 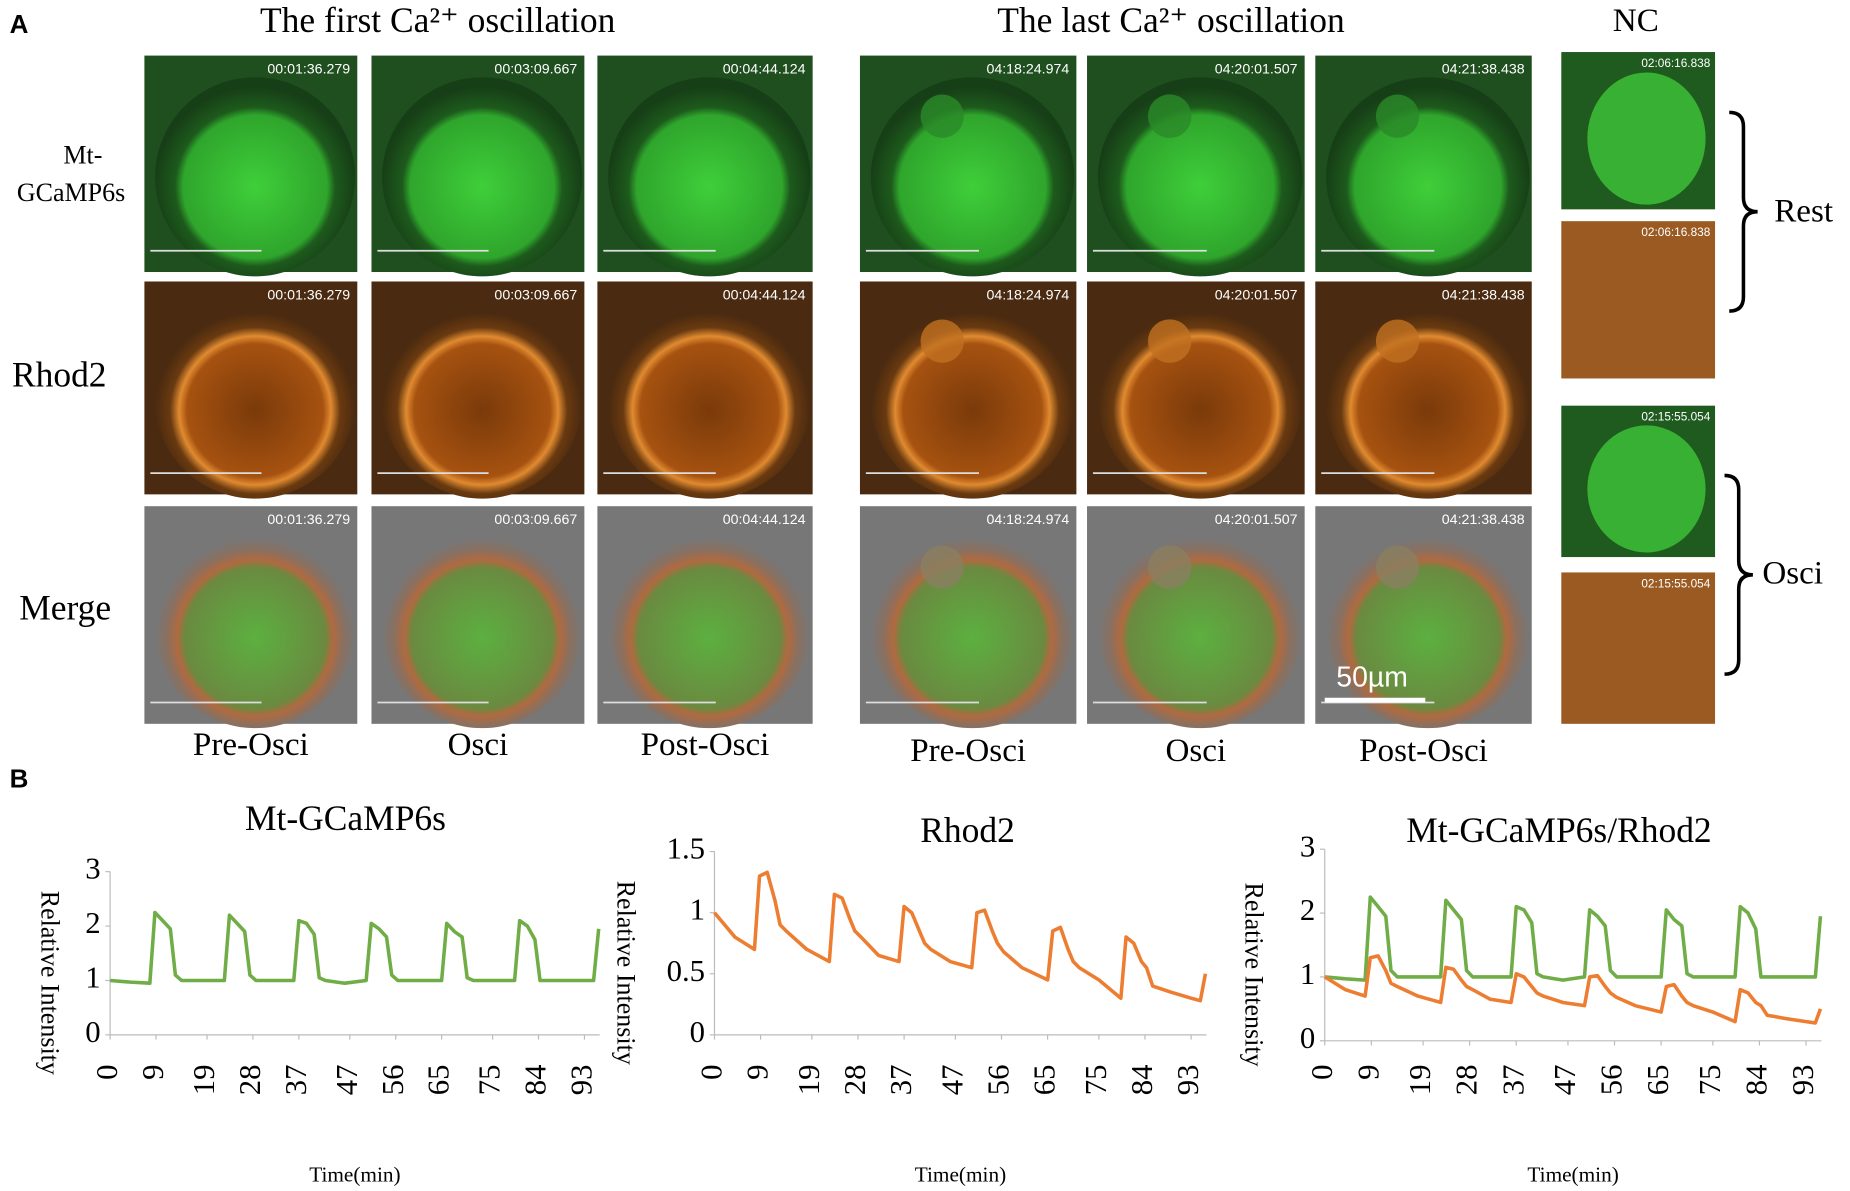 What do you see at coordinates (59, 375) in the screenshot?
I see `row-label: Rhod2` at bounding box center [59, 375].